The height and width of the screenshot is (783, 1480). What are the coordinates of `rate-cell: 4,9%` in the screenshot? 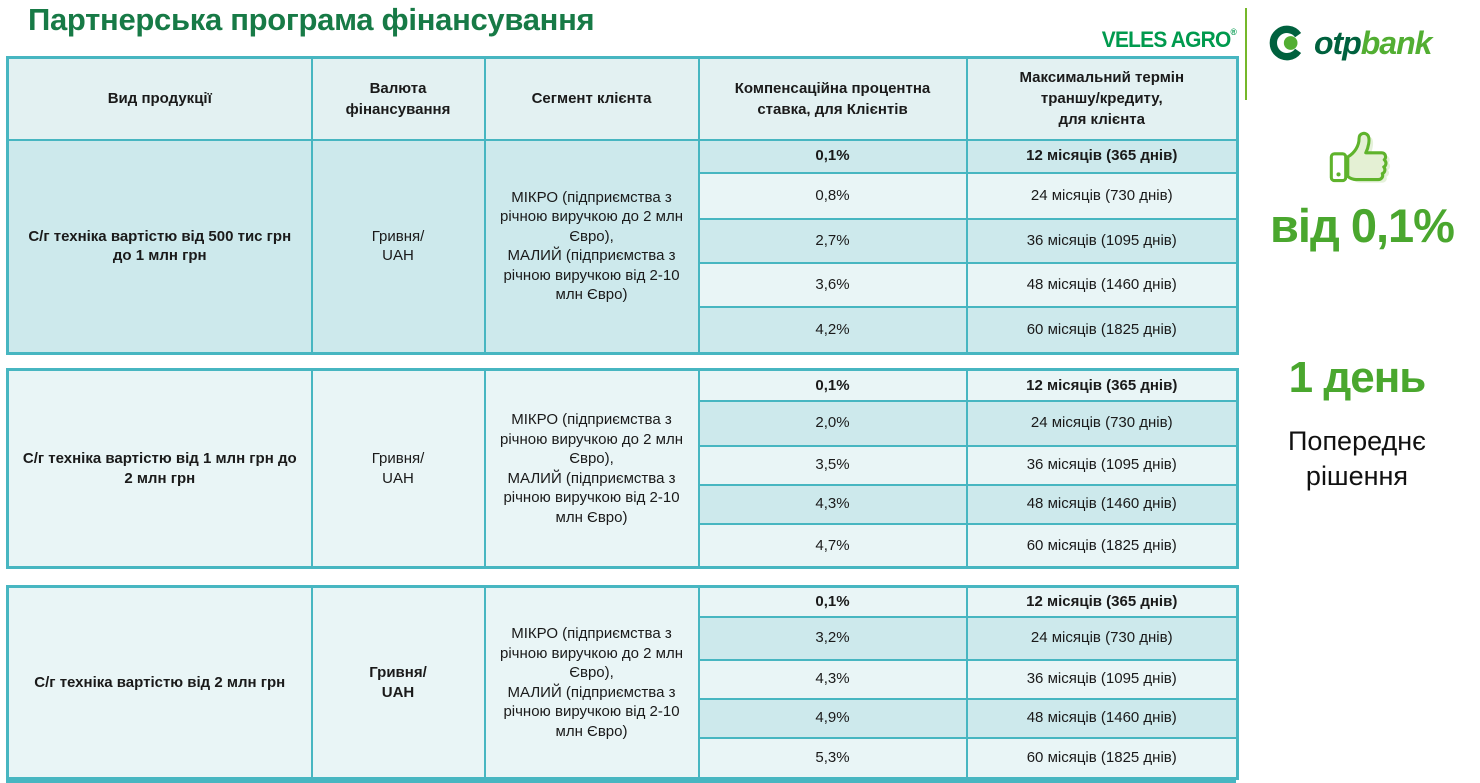 It's located at (832, 718).